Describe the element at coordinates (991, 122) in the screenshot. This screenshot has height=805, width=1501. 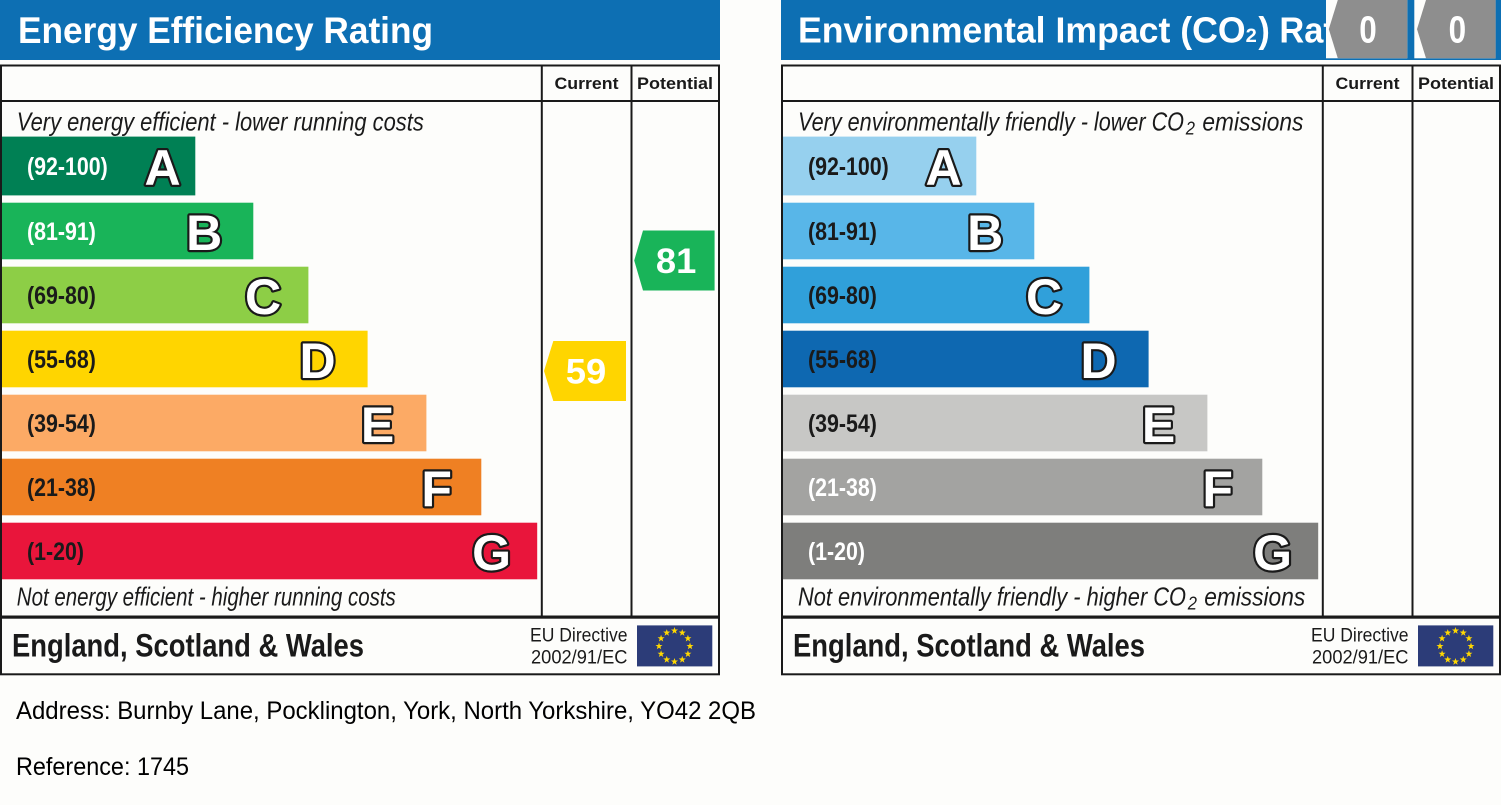
I see `svg-text:Very environmentally friendly: Very environmentally friendly - lower CO` at that location.